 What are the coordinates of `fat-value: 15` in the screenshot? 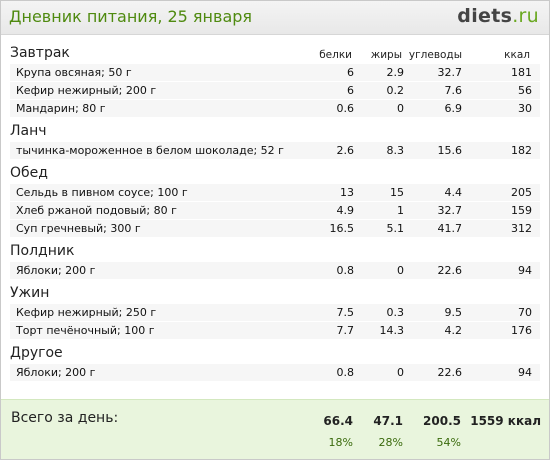 It's located at (397, 192).